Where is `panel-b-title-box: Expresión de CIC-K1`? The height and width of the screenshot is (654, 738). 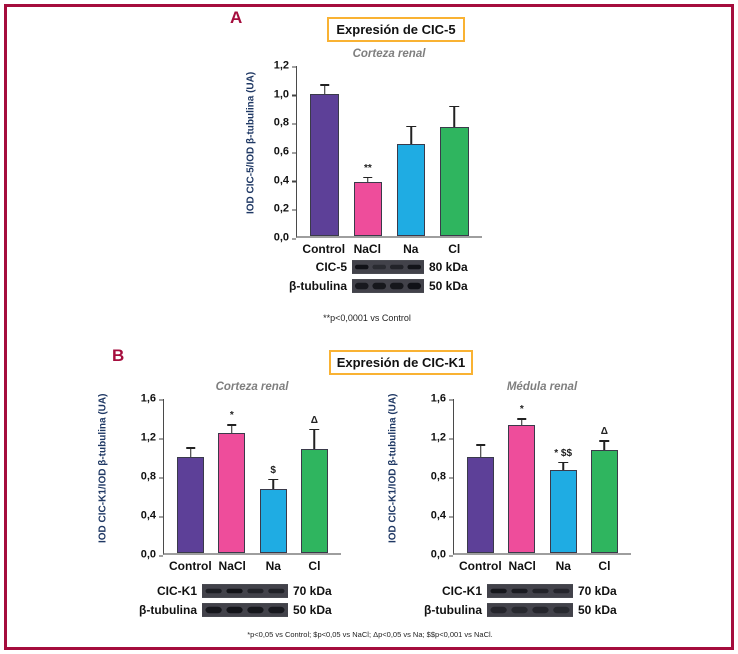 panel-b-title-box: Expresión de CIC-K1 is located at coordinates (401, 362).